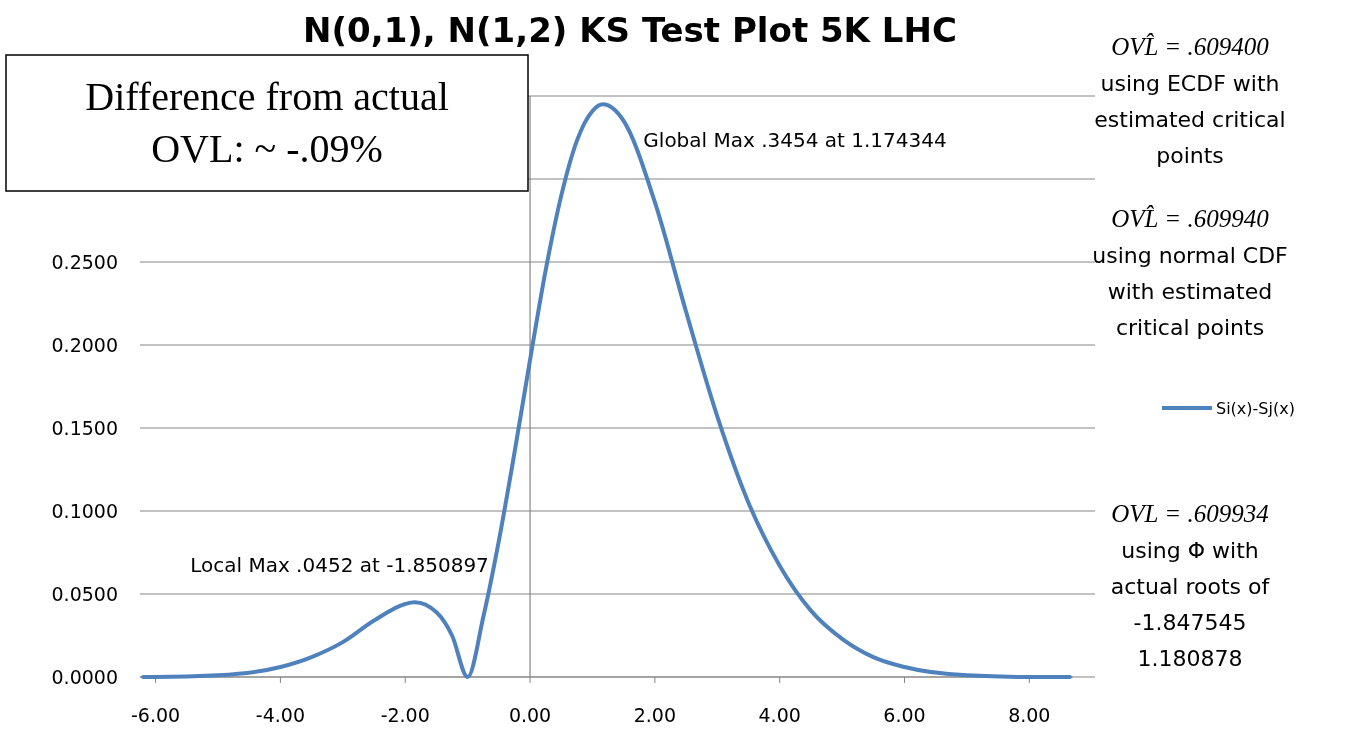 The image size is (1345, 745). I want to click on x-tick-label: -2.00, so click(405, 715).